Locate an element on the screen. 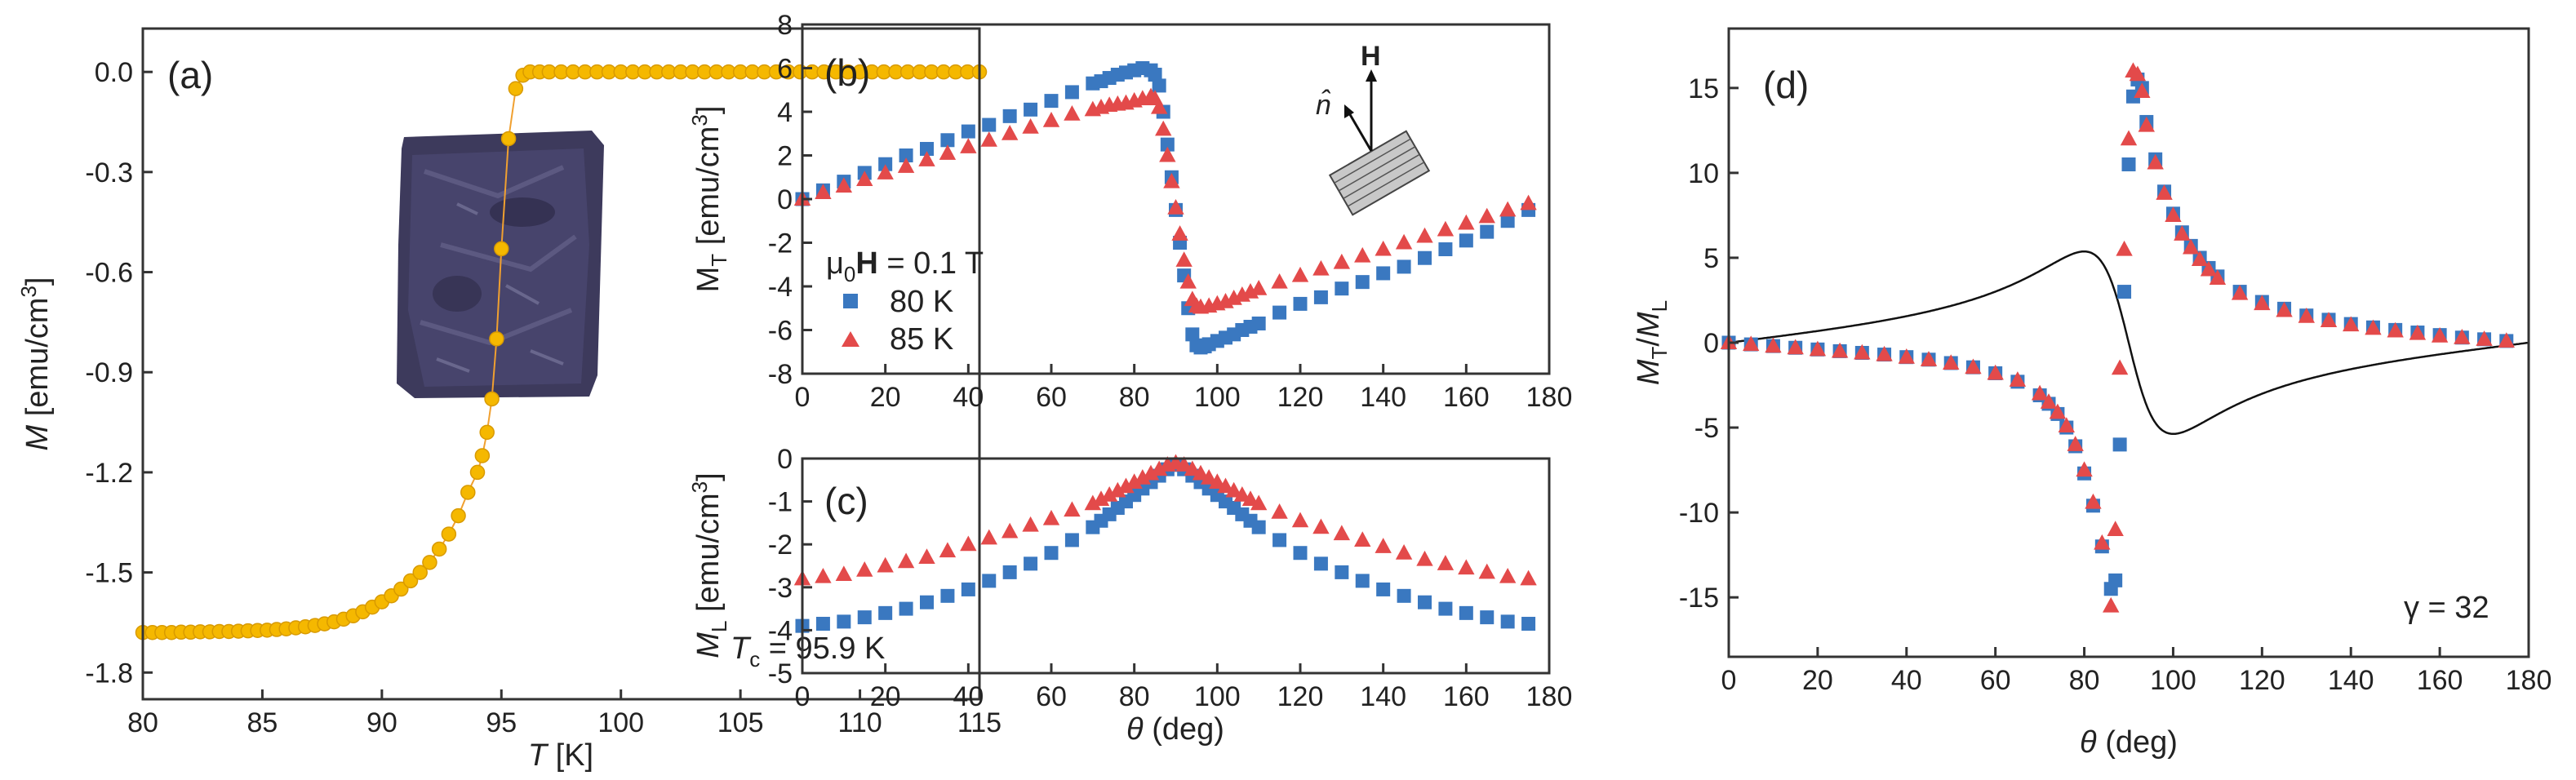  x-tick-label: 60 is located at coordinates (1051, 696).